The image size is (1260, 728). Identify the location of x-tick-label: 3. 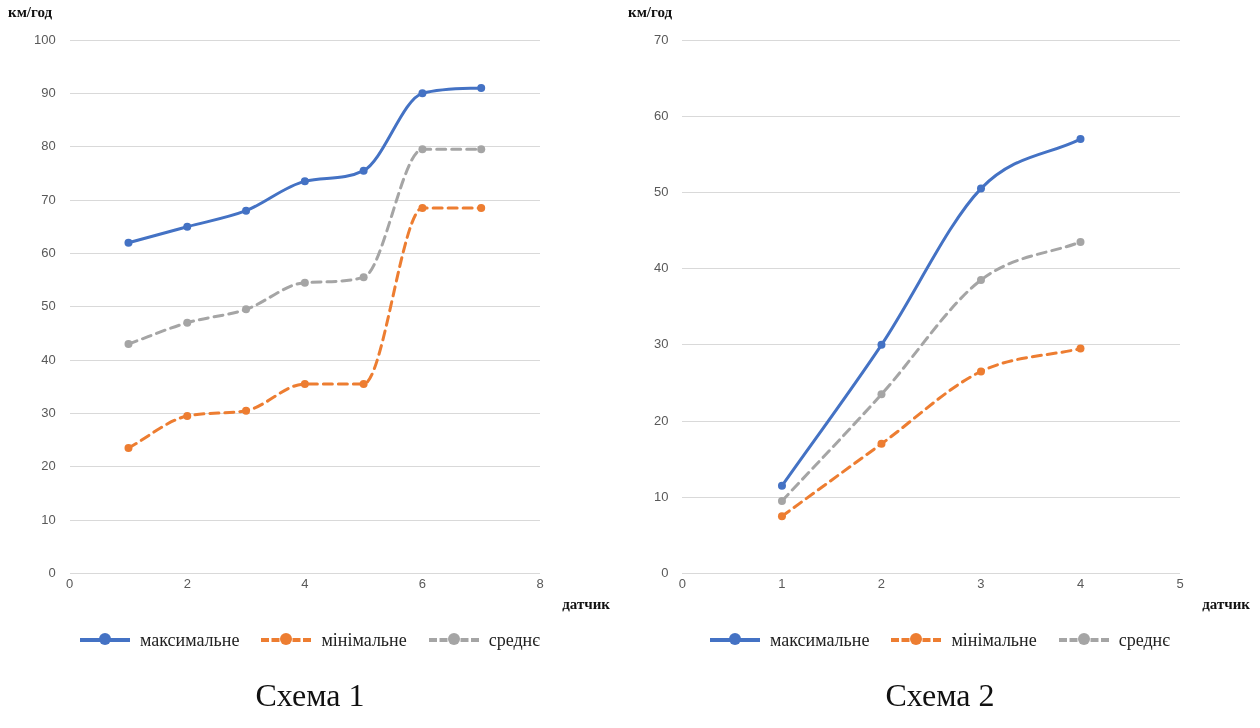
(981, 583).